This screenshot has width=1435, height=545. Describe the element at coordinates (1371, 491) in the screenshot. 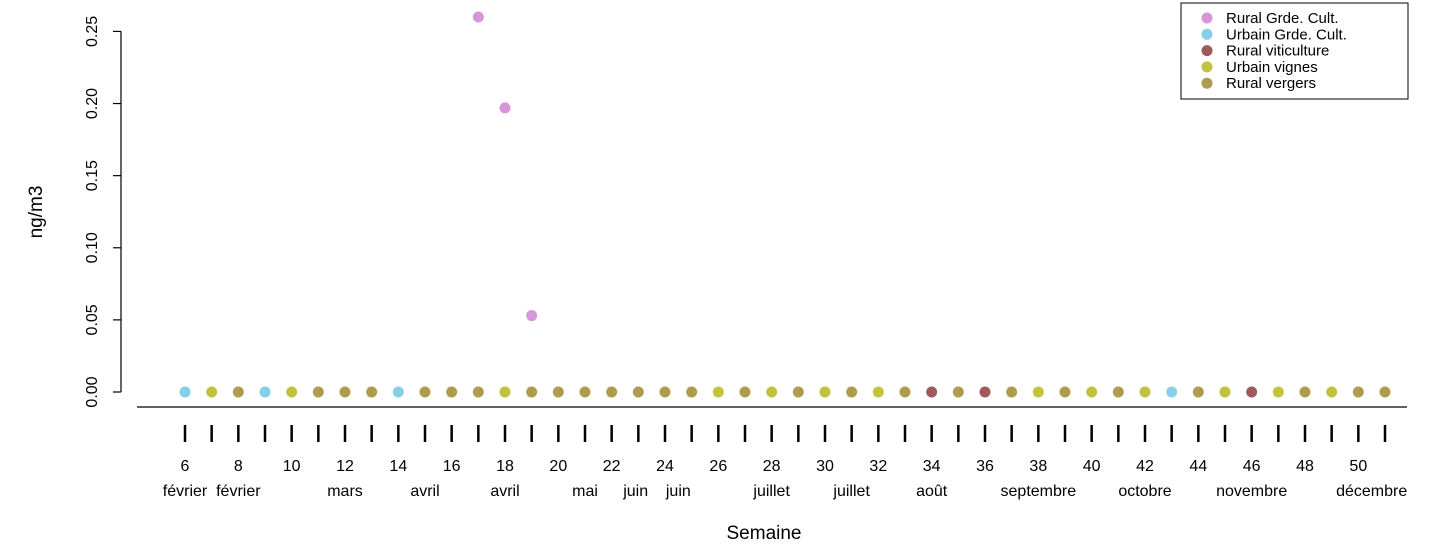

I see `x-month-label: décembre` at that location.